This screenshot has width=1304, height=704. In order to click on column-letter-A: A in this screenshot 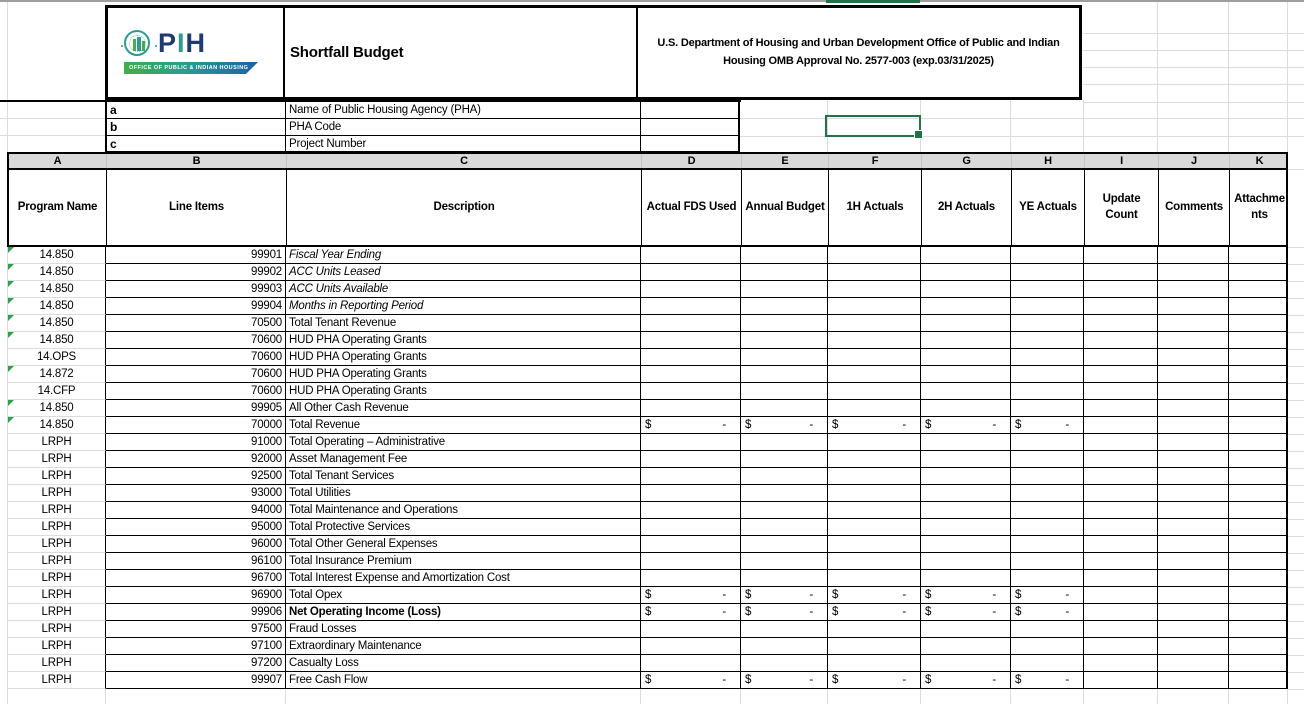, I will do `click(58, 161)`.